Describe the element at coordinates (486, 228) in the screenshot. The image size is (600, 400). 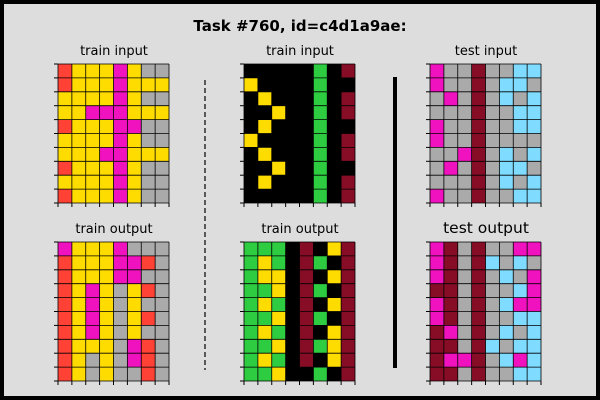
I see `panel-label-test-output: test output` at that location.